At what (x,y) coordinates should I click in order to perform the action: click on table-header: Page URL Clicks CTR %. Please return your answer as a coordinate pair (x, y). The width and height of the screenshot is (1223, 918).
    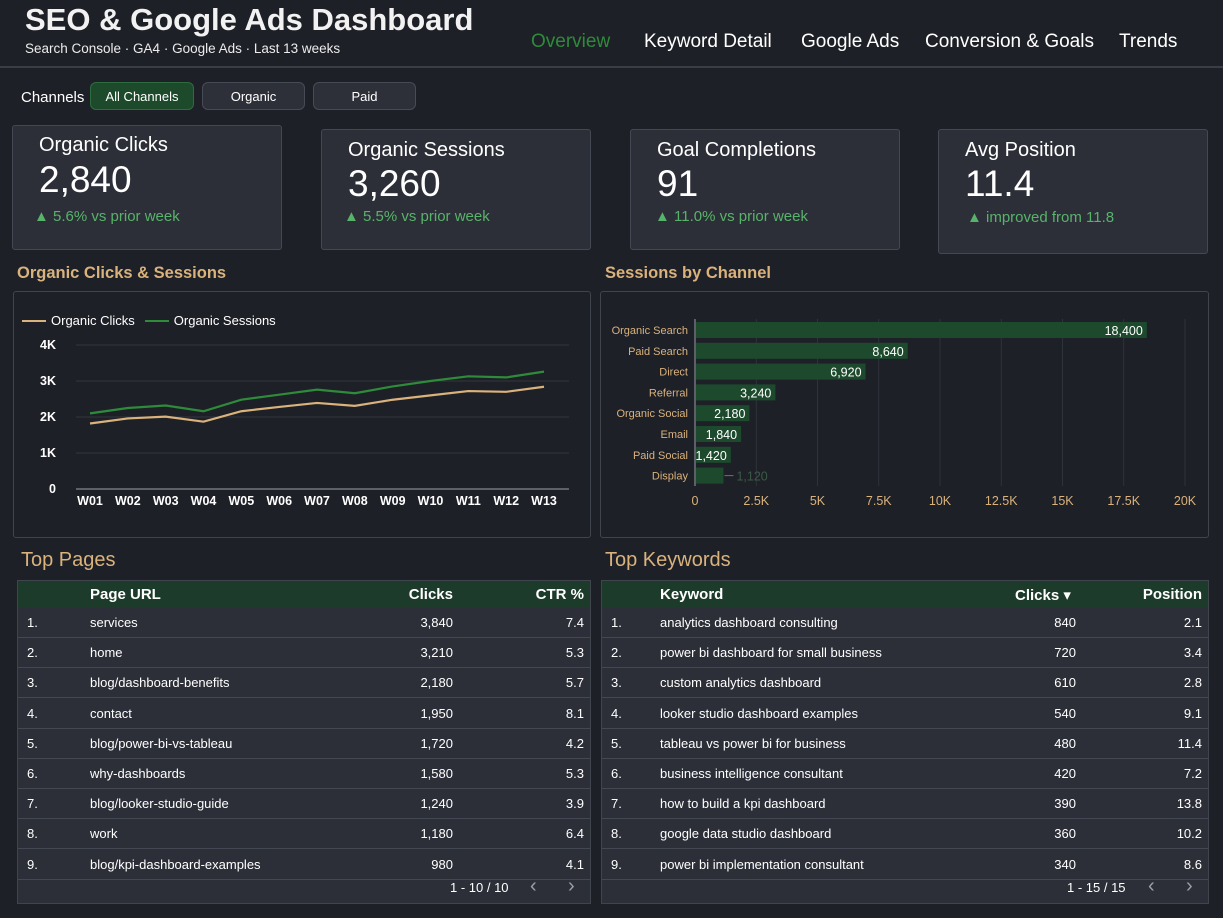
    Looking at the image, I should click on (304, 594).